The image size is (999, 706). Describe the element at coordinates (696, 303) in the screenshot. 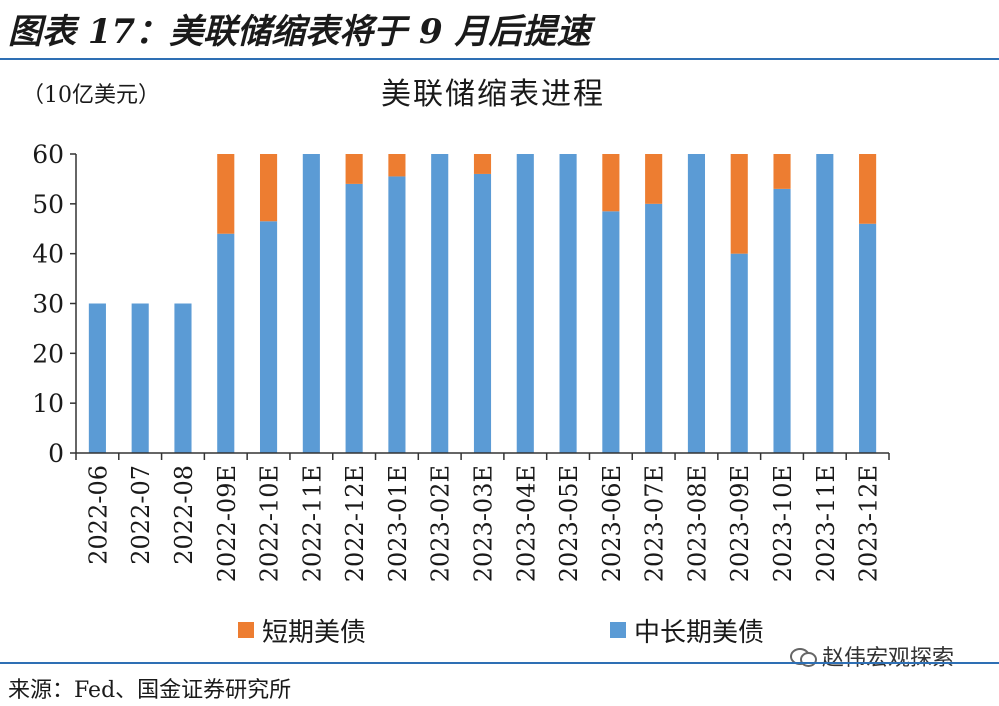

I see `bar-long-term-2023-08E` at that location.